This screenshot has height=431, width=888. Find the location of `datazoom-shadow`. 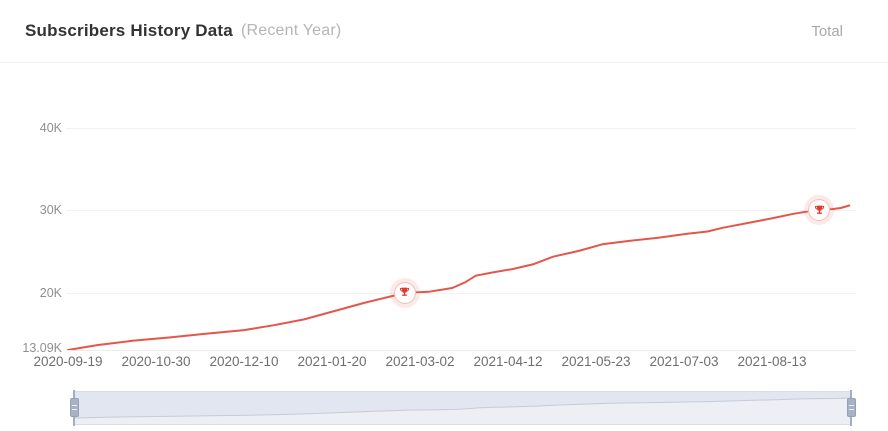

datazoom-shadow is located at coordinates (462, 408).